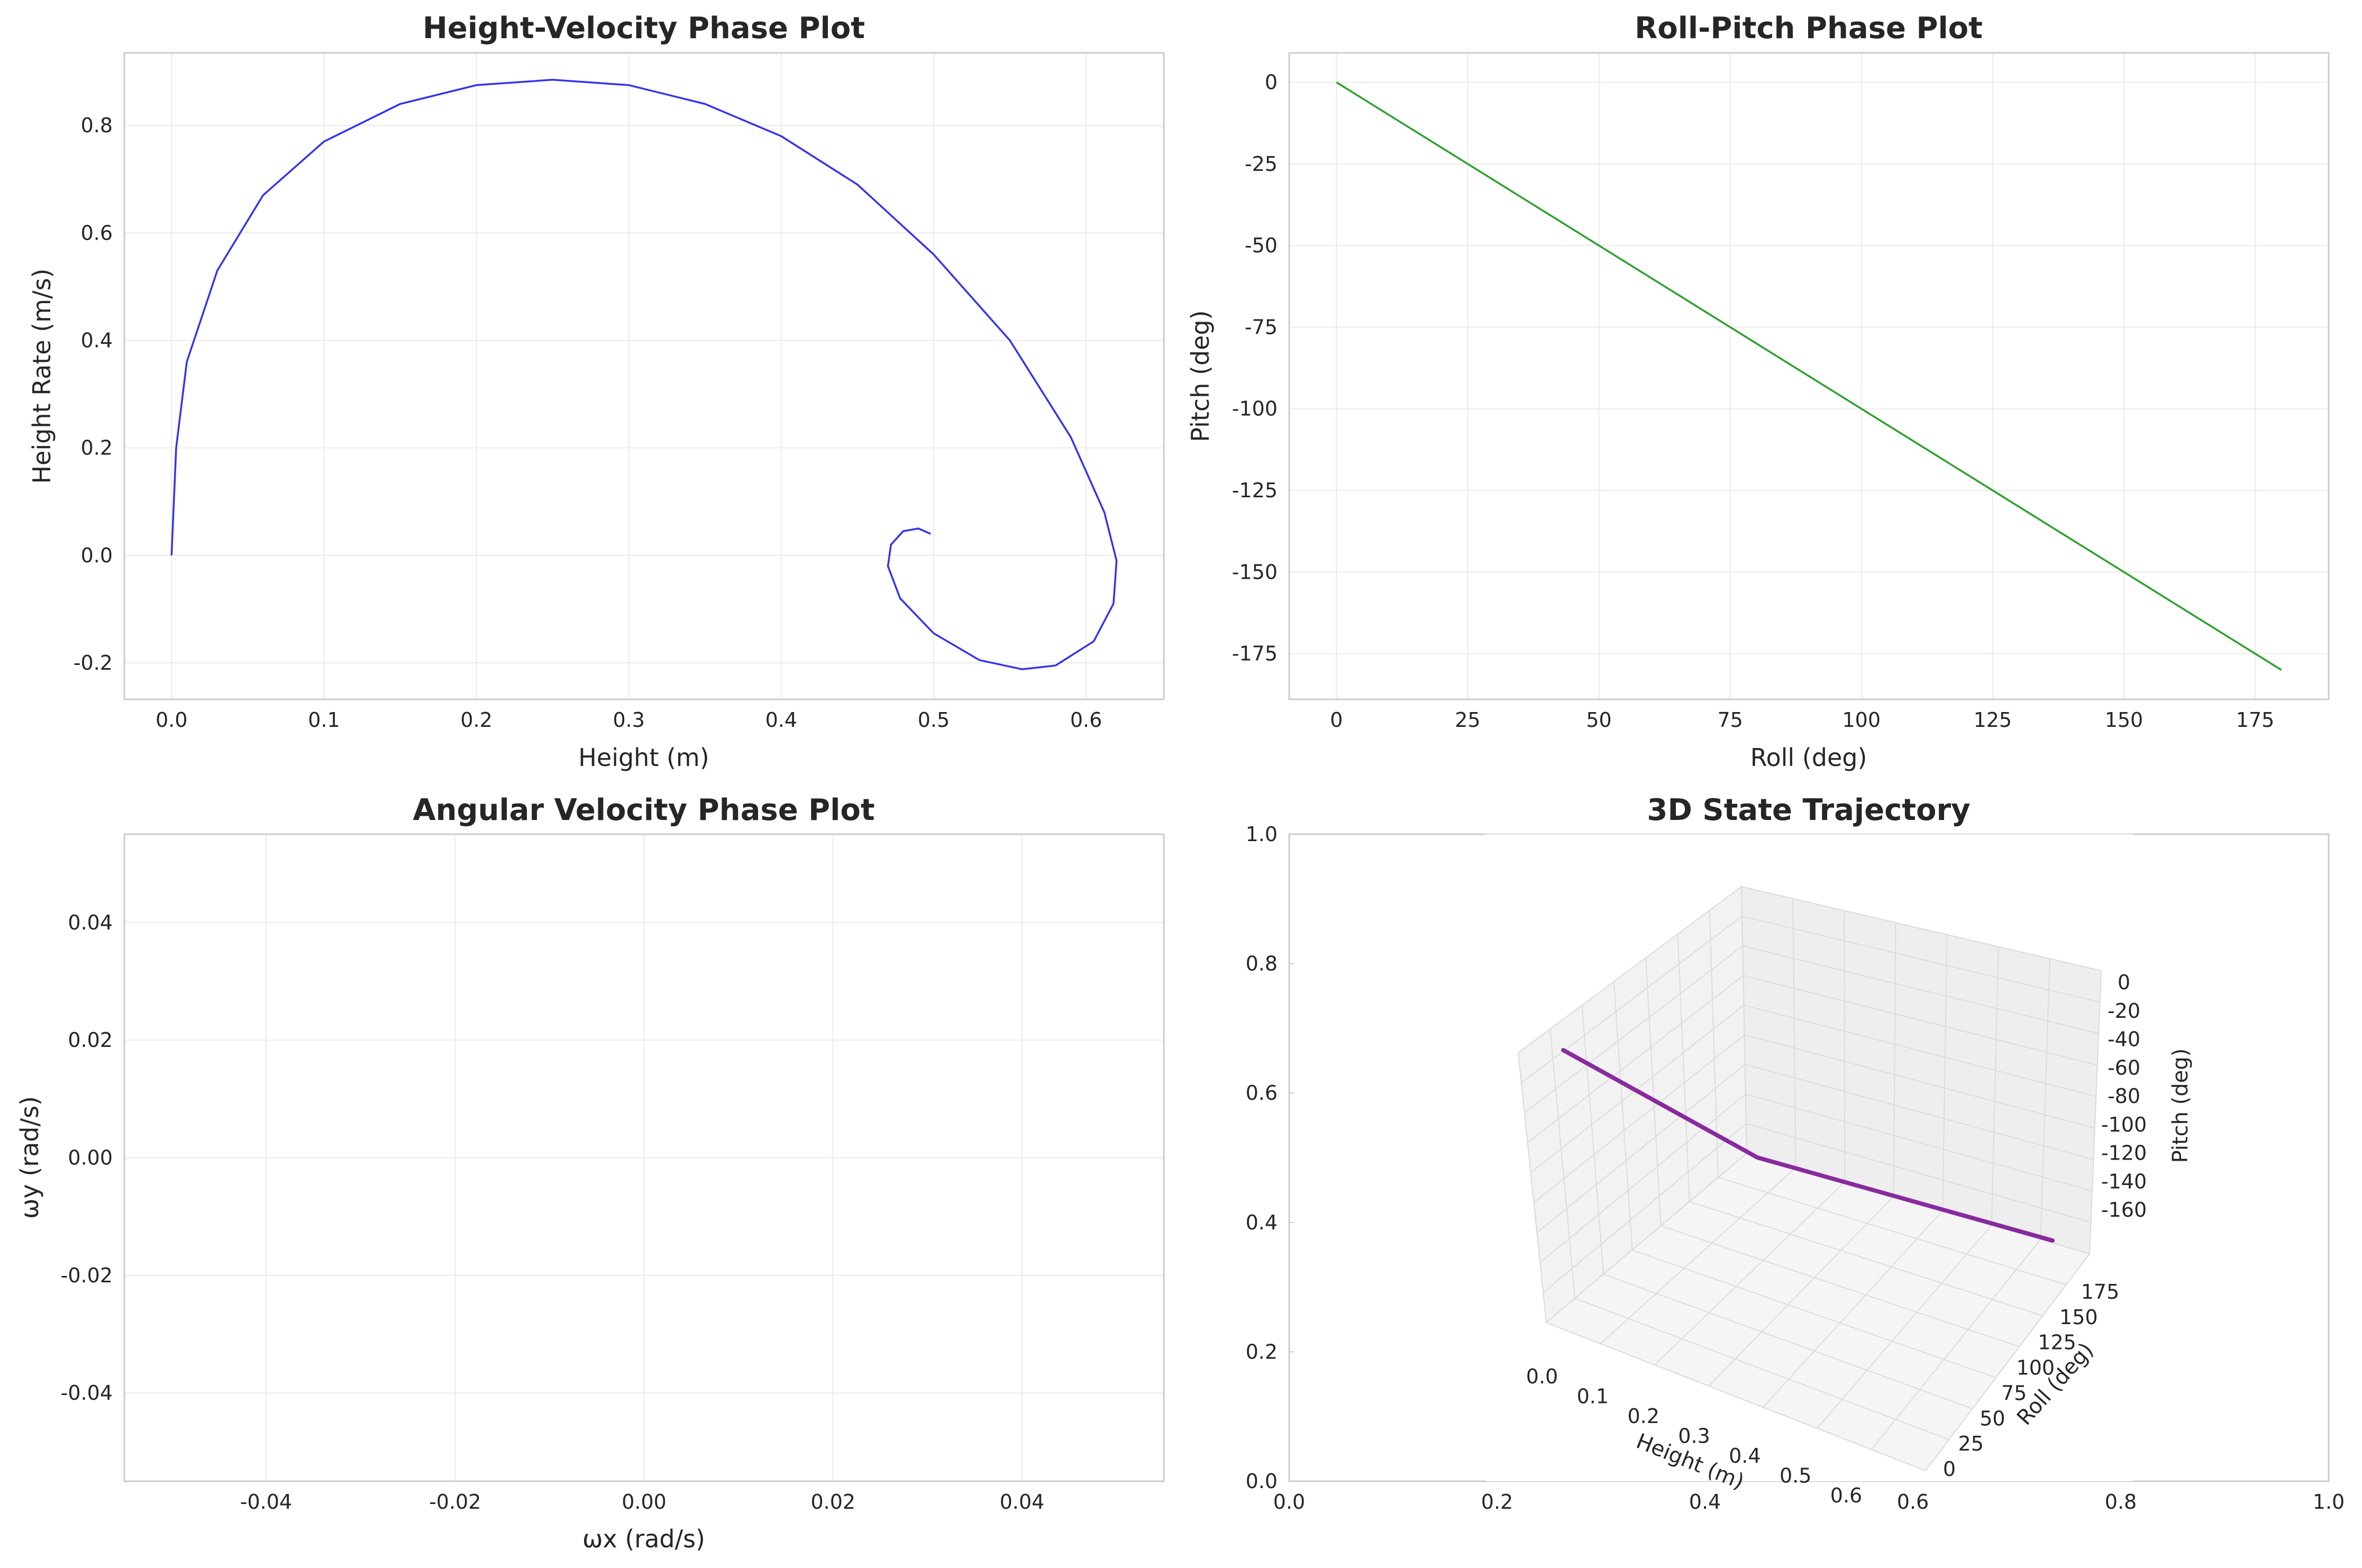 The height and width of the screenshot is (1568, 2362). What do you see at coordinates (1086, 720) in the screenshot?
I see `x-tick-label: 0.6` at bounding box center [1086, 720].